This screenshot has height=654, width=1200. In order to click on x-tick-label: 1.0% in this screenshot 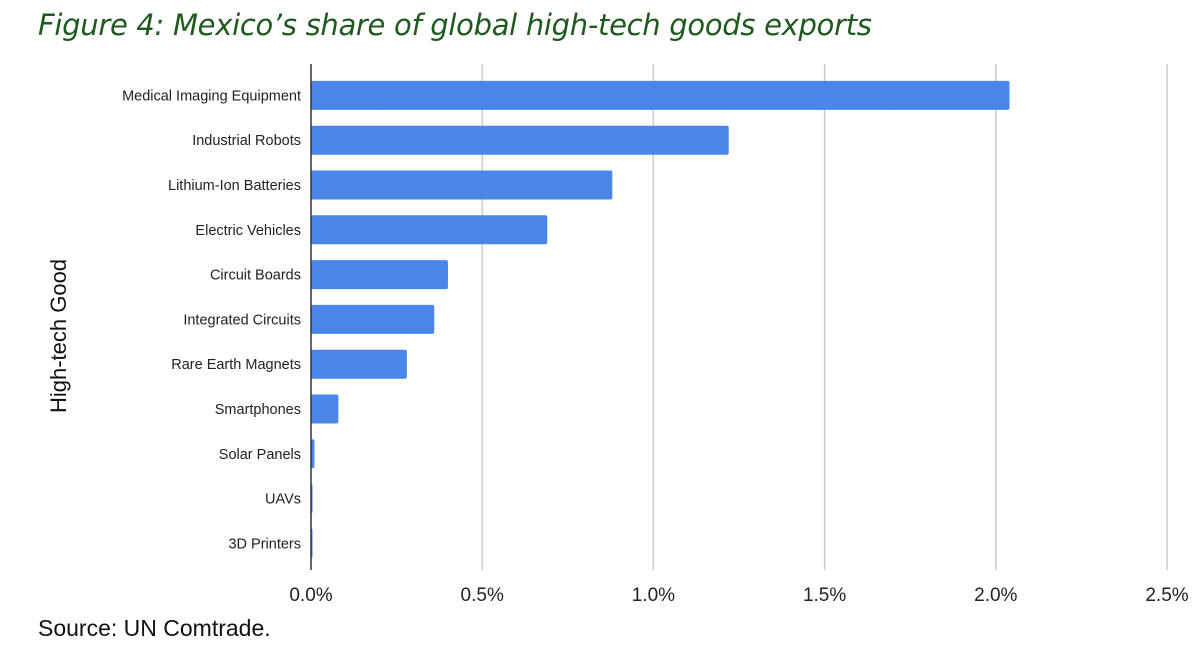, I will do `click(653, 595)`.